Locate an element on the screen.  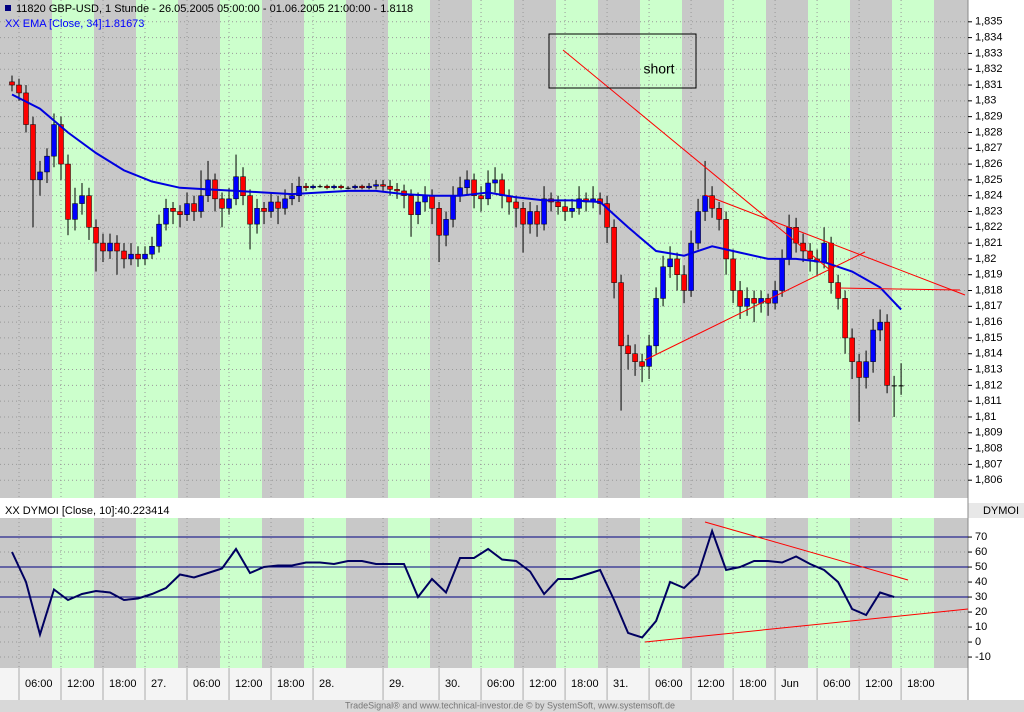
osc-tick-label: 10 is located at coordinates (981, 627).